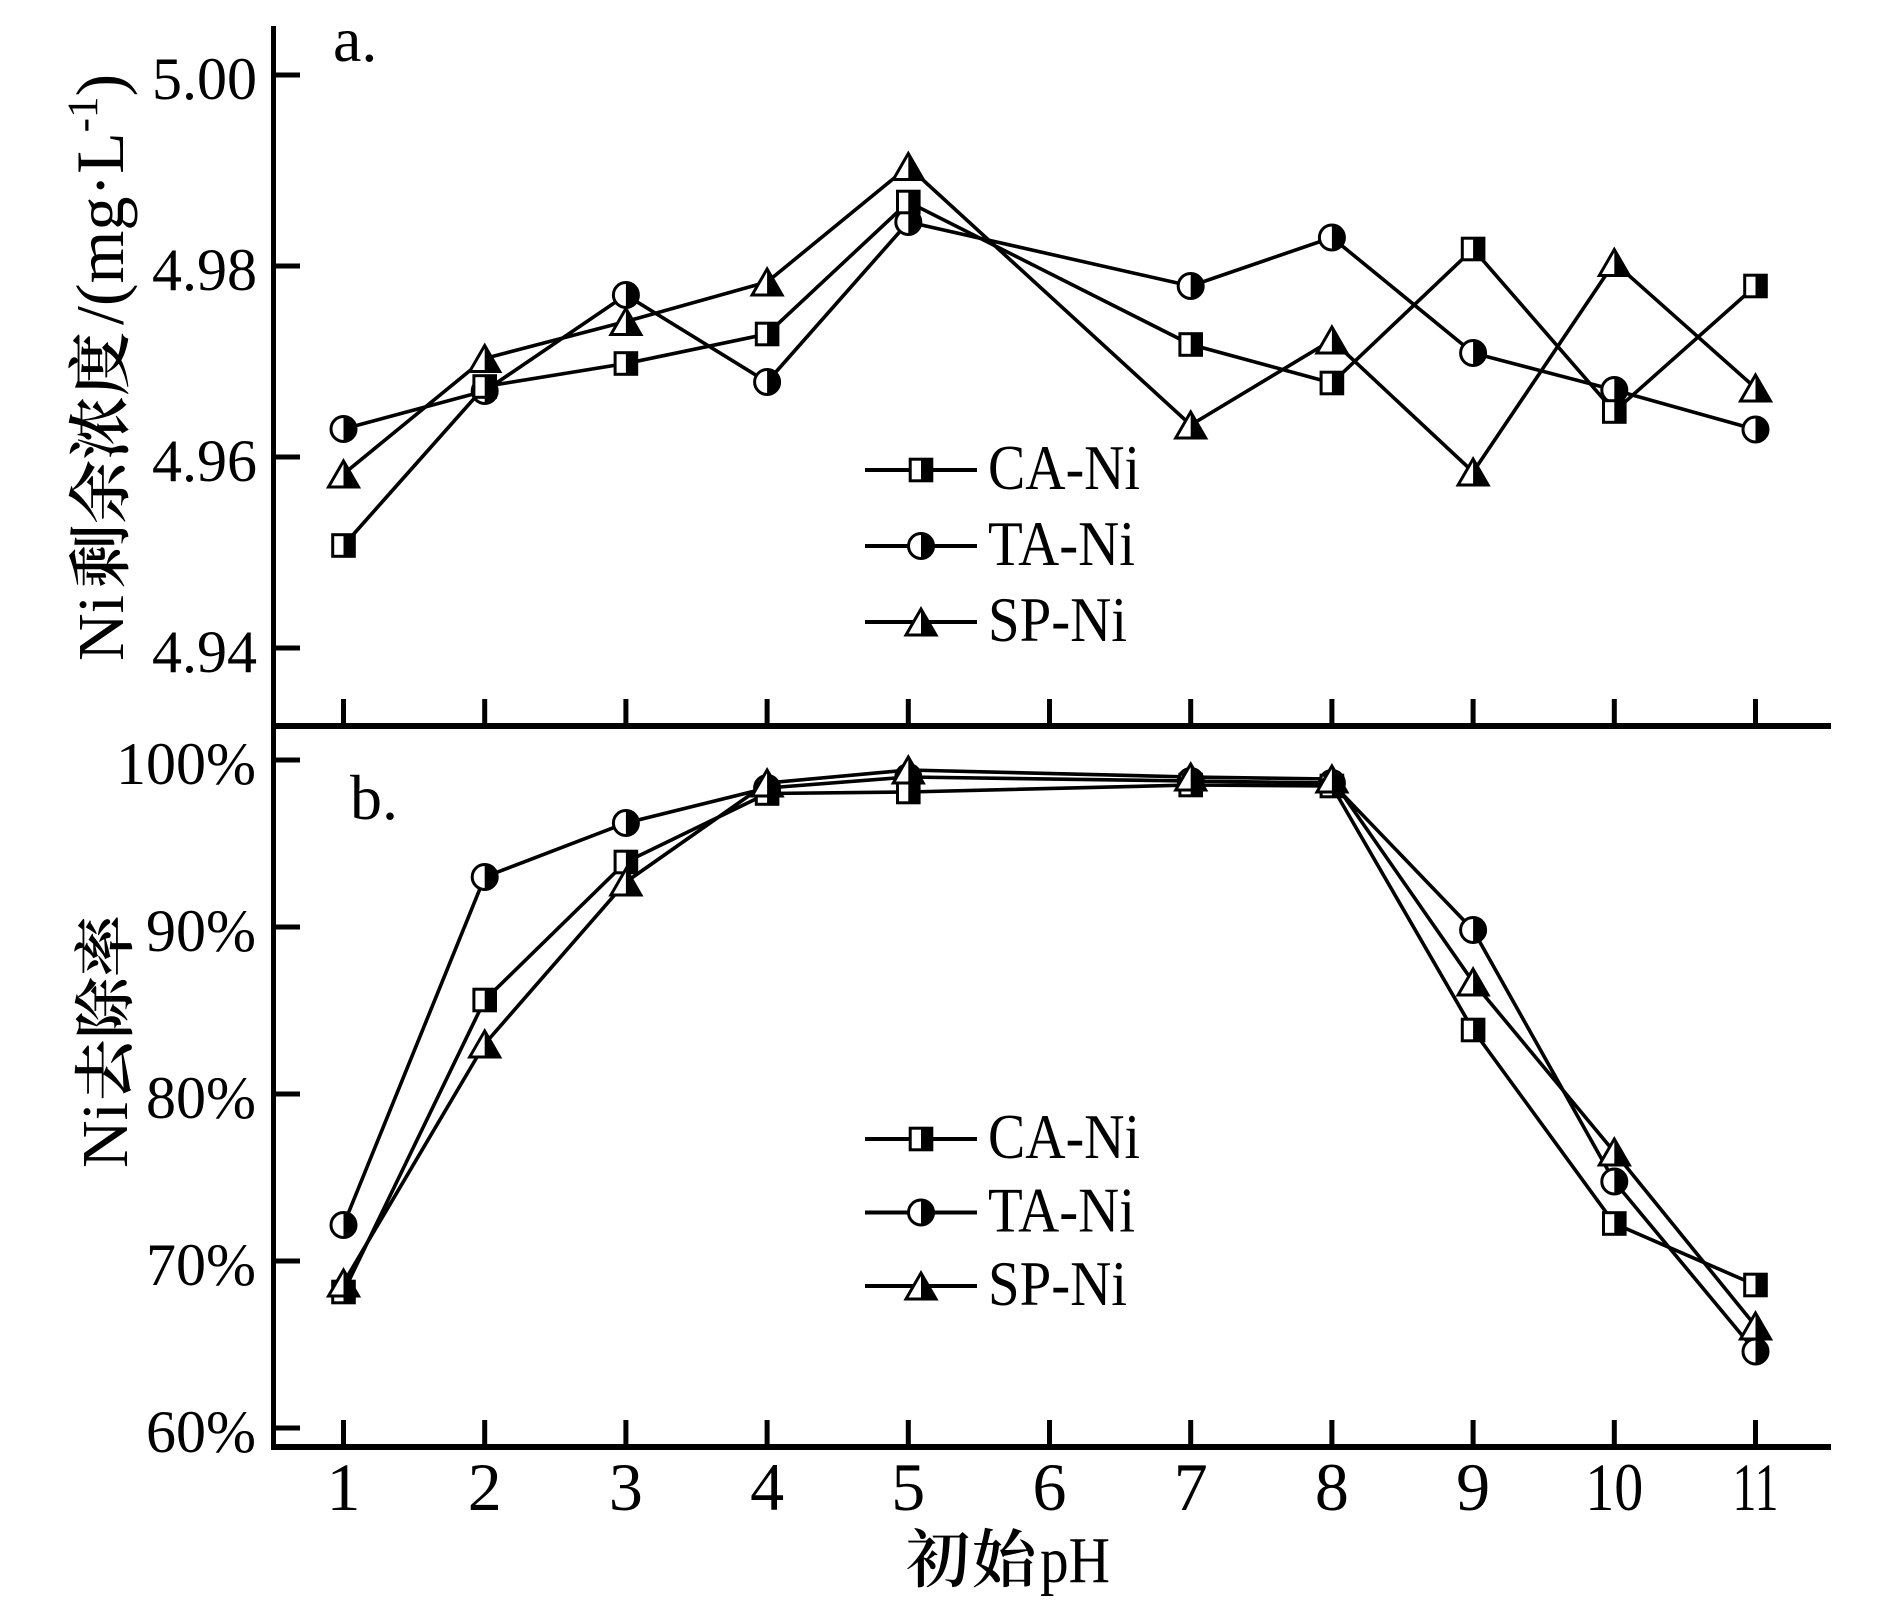  I want to click on svg-text: 9, so click(1473, 1487).